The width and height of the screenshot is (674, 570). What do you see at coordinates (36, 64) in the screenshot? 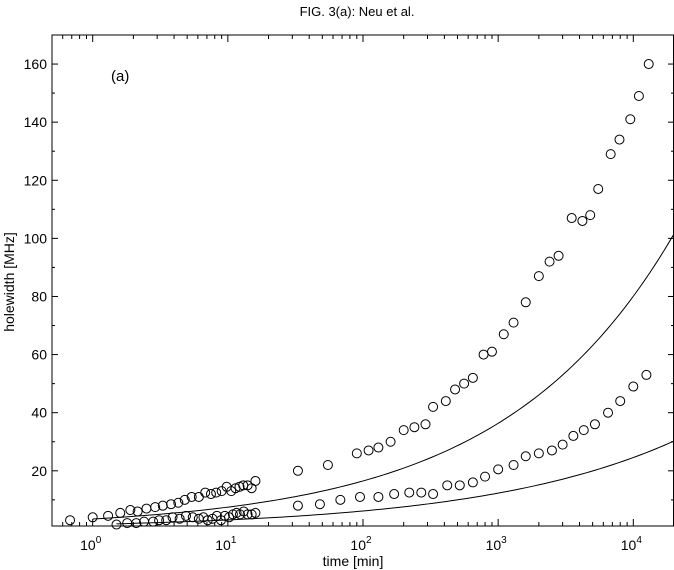
I see `y-tick-label: 160` at bounding box center [36, 64].